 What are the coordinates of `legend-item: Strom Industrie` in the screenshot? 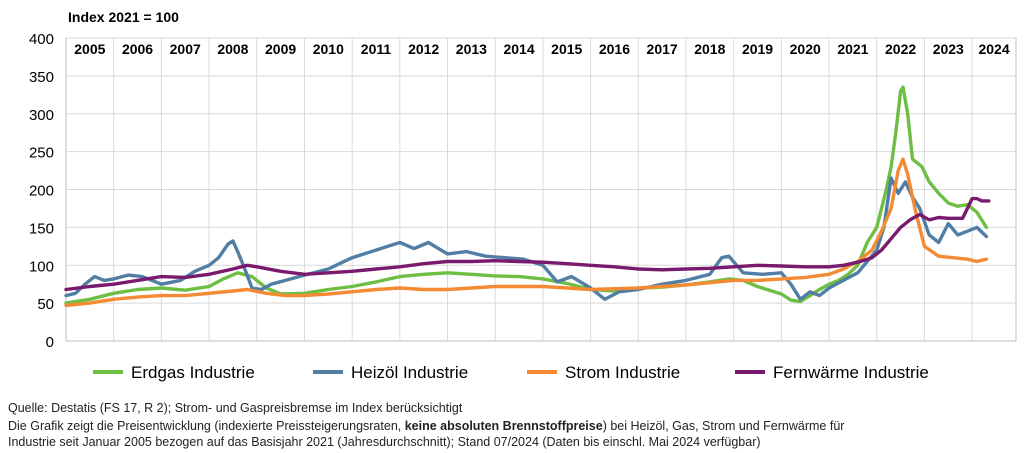 It's located at (603, 372).